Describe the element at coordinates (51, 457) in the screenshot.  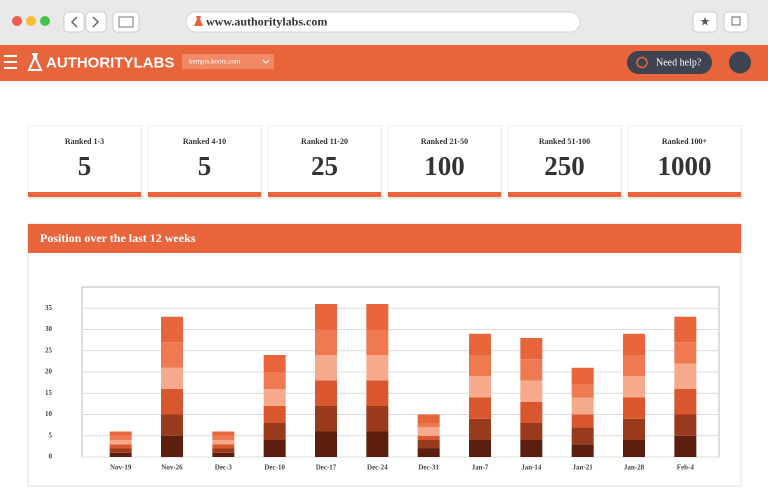
I see `y-tick-label: 0` at that location.